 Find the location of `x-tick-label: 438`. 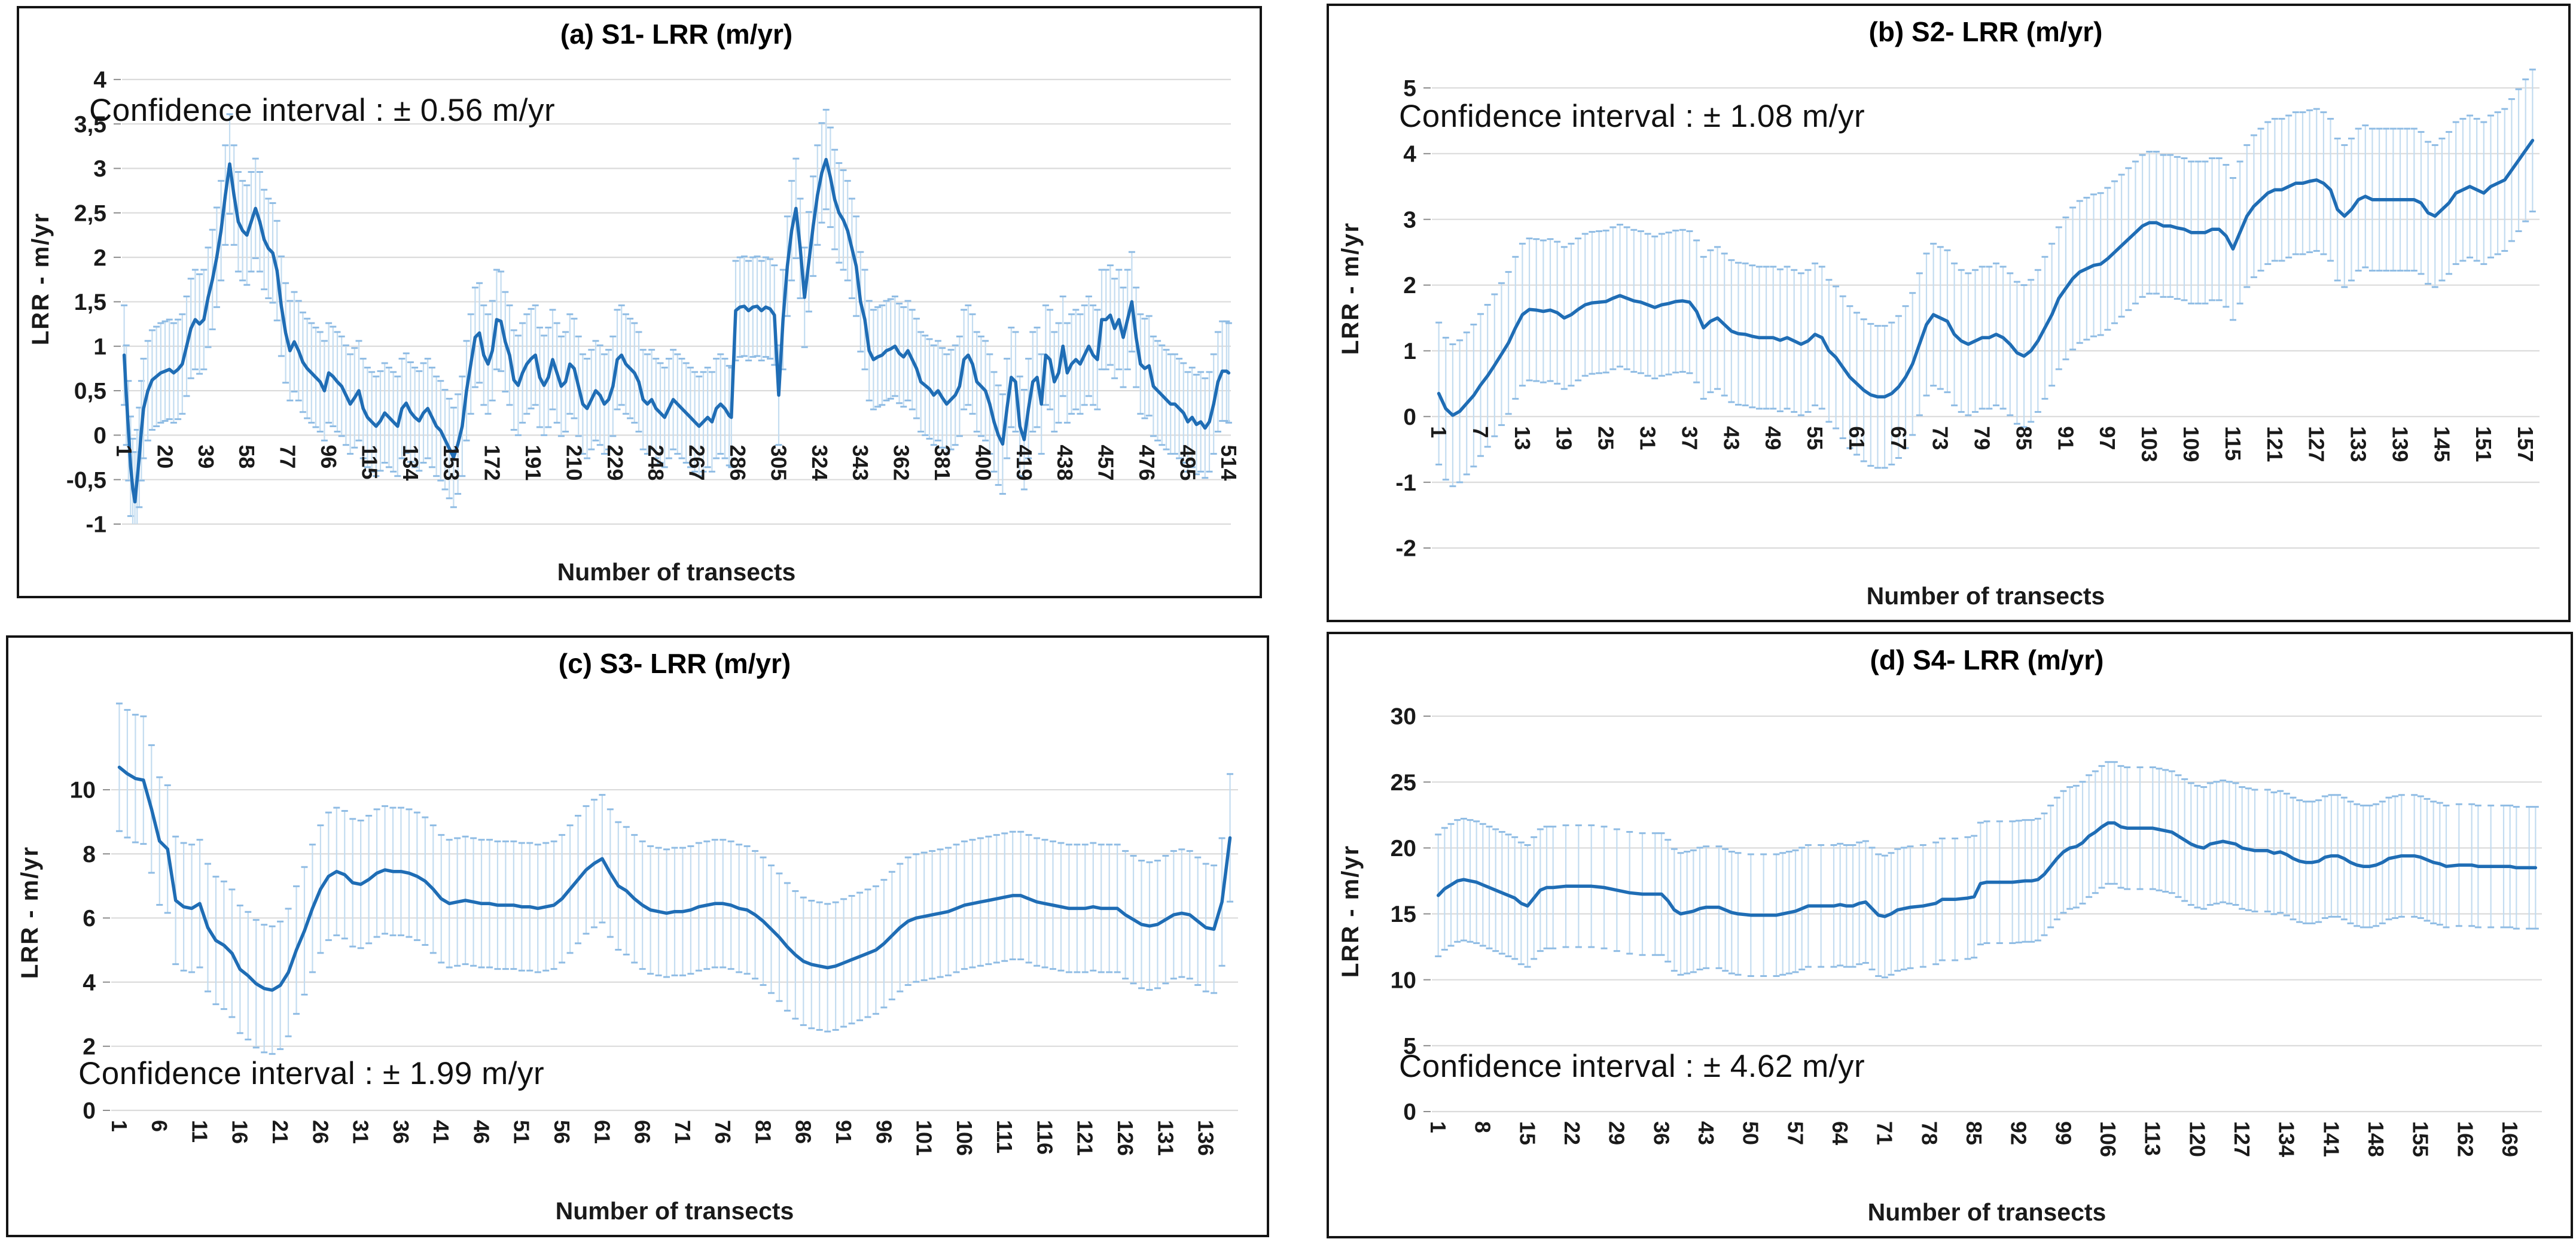

x-tick-label: 438 is located at coordinates (1065, 462).